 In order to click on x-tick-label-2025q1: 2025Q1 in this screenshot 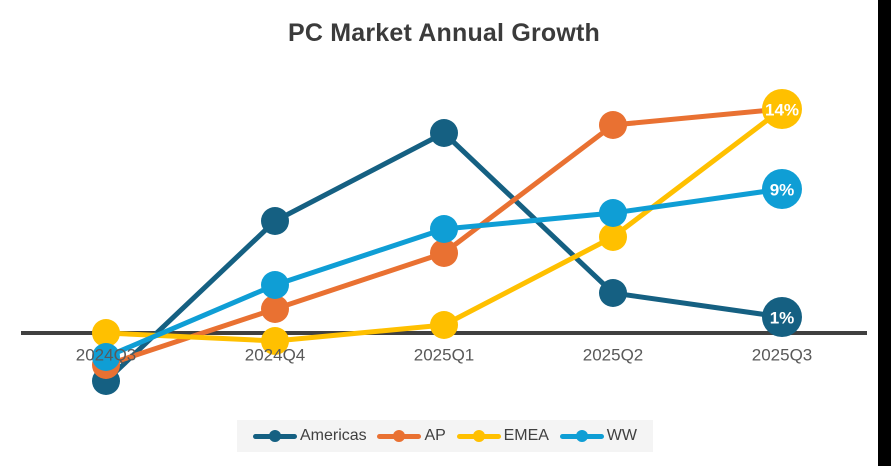, I will do `click(444, 355)`.